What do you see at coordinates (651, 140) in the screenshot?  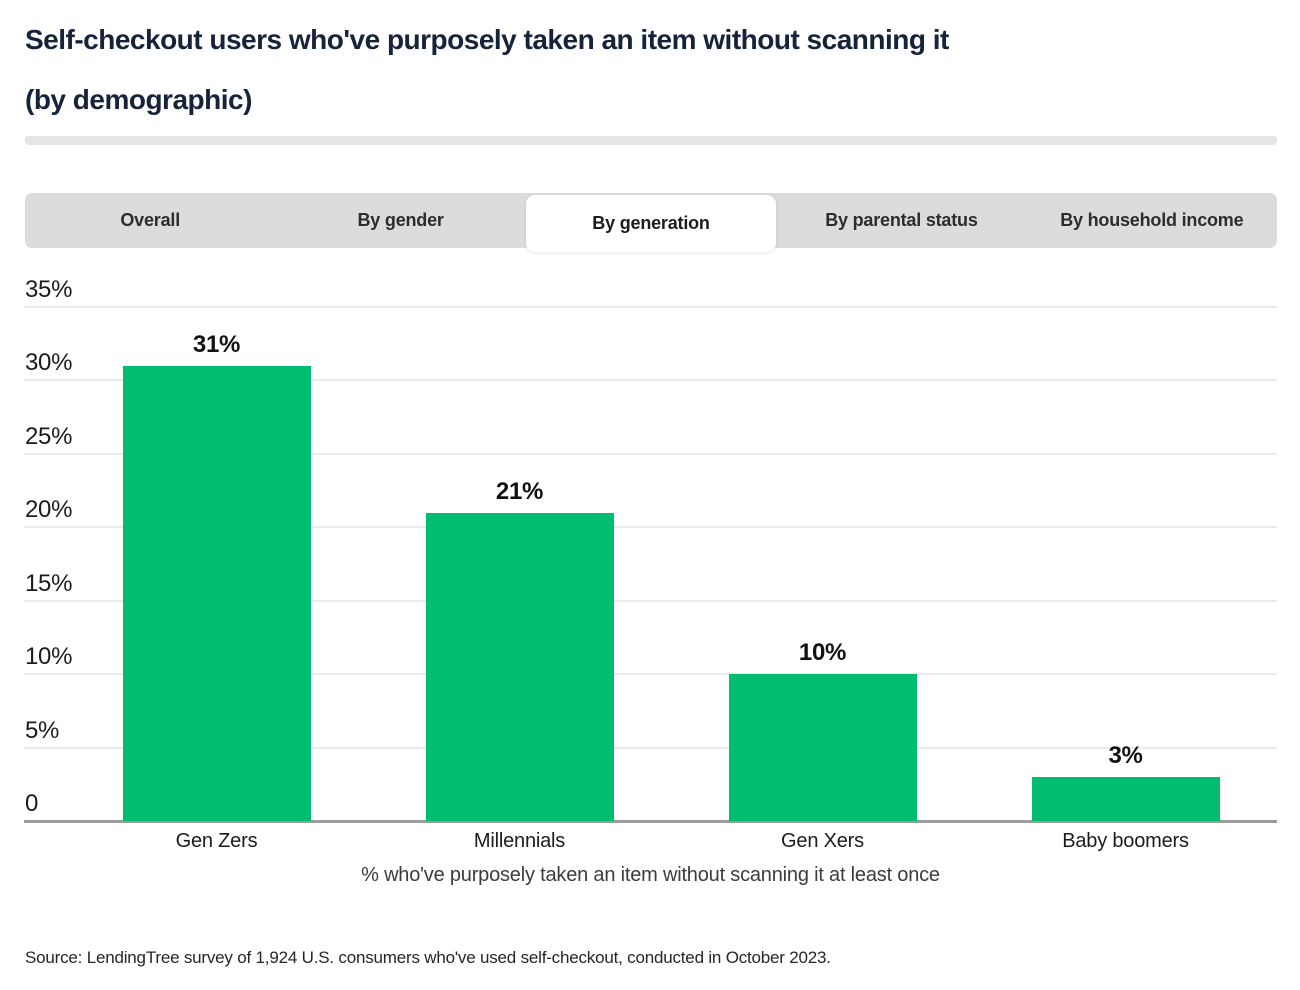 I see `header-divider` at bounding box center [651, 140].